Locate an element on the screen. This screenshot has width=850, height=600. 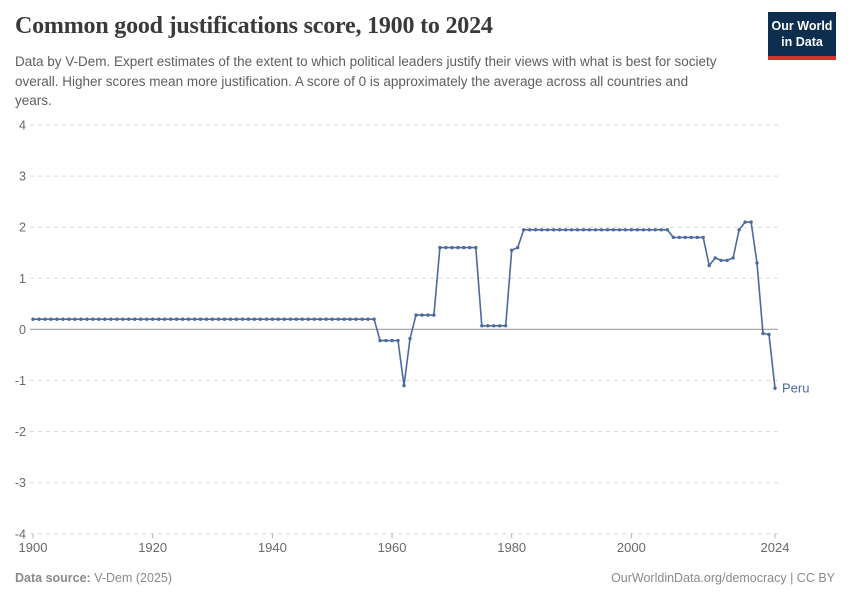
owid-footer-link: OurWorldinData.org/democracy | CC BY is located at coordinates (723, 578).